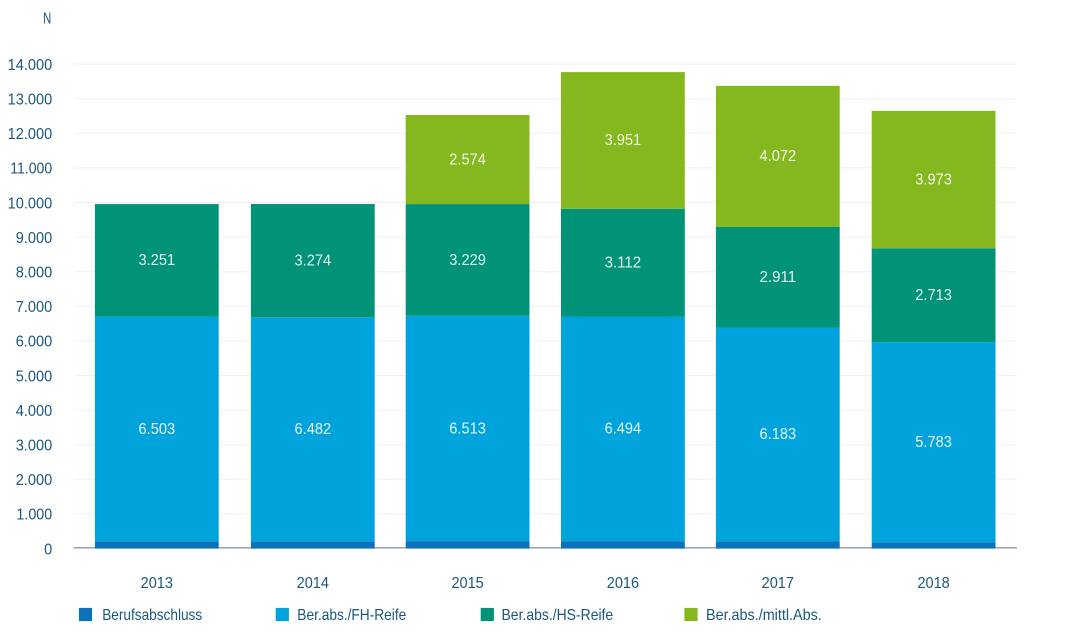 The height and width of the screenshot is (632, 1080). I want to click on svg-text: Ber.abs./mittl.Abs., so click(764, 615).